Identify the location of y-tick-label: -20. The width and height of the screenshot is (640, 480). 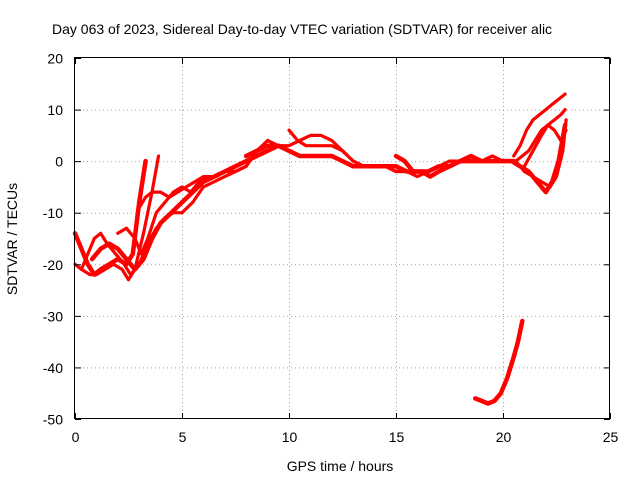
(53, 265).